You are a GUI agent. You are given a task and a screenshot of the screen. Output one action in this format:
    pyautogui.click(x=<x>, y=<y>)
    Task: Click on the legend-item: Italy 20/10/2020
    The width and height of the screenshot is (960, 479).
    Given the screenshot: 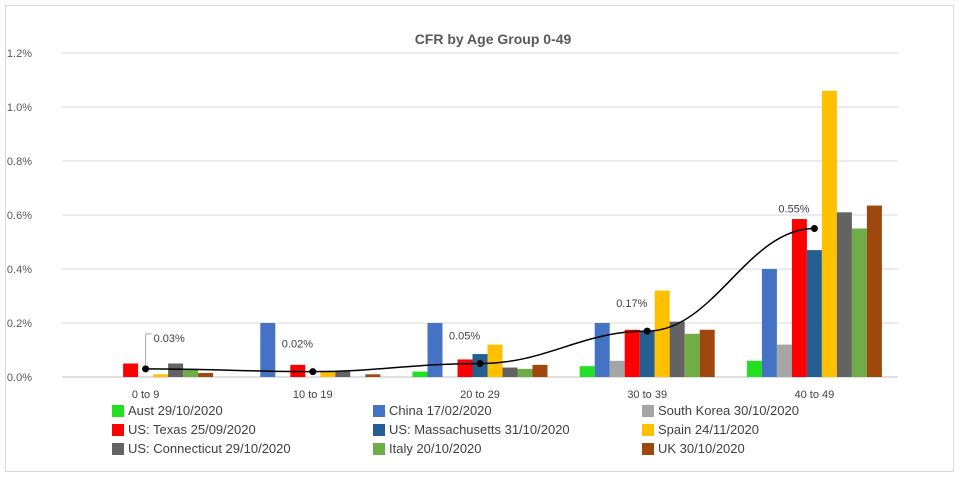 What is the action you would take?
    pyautogui.click(x=427, y=448)
    